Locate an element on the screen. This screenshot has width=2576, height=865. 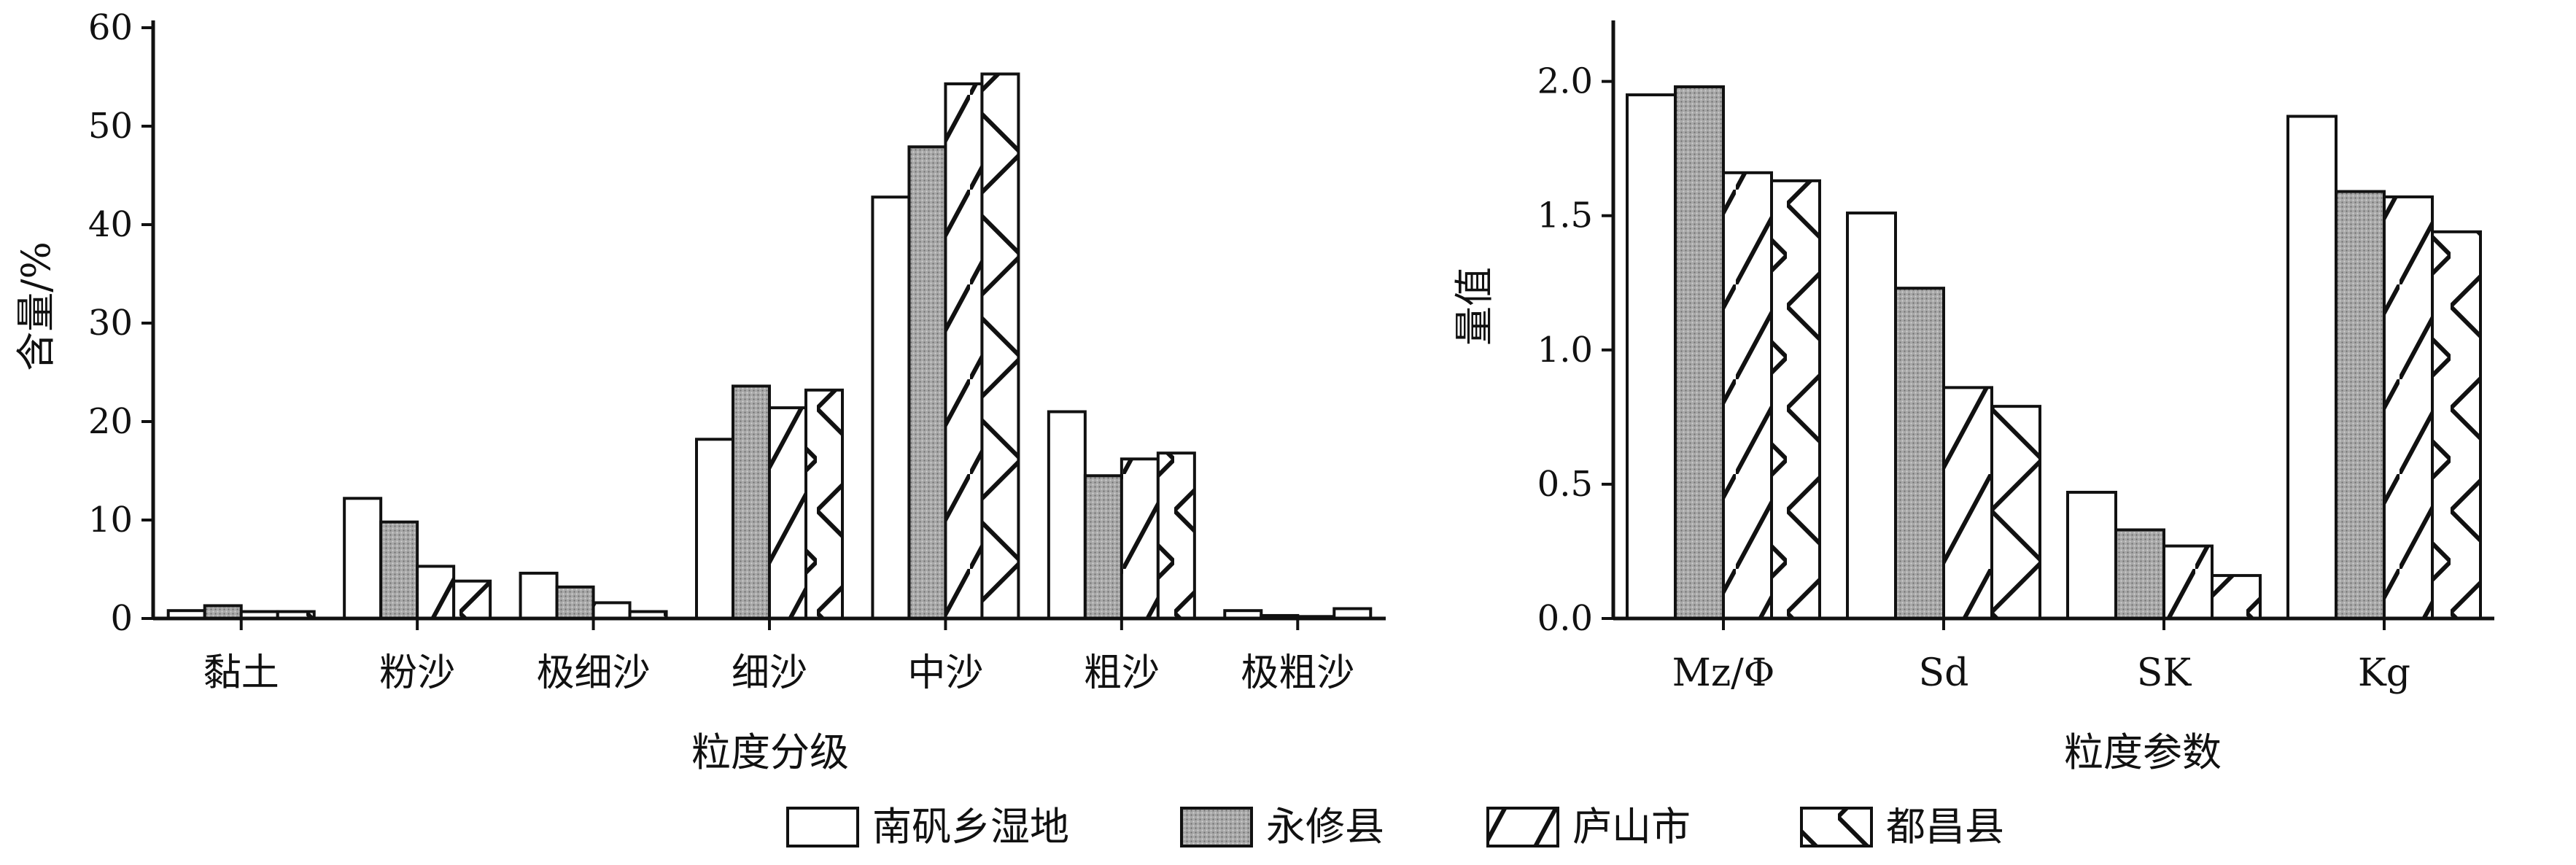
left-x-axis-title: 粒度分级 is located at coordinates (770, 752).